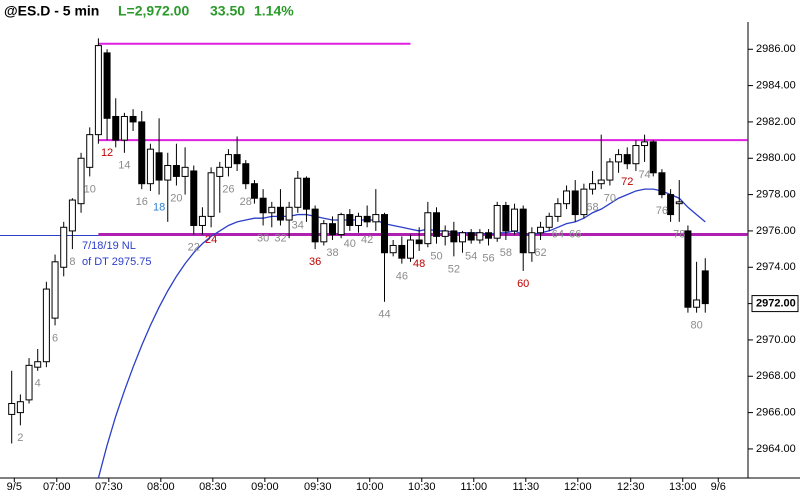 The image size is (800, 494). What do you see at coordinates (683, 487) in the screenshot?
I see `x-tick-label: 13:00` at bounding box center [683, 487].